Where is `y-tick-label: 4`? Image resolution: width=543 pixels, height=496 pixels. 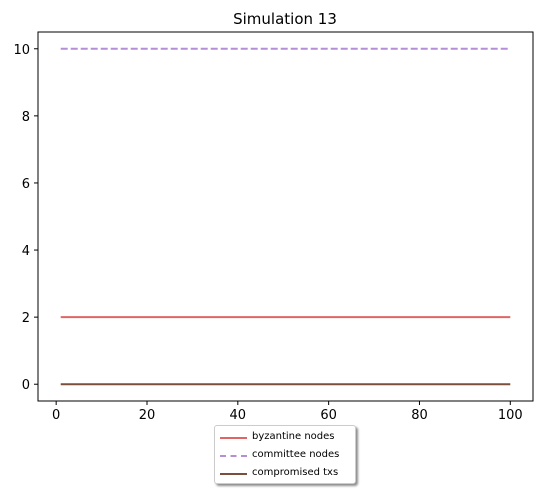 y-tick-label: 4 is located at coordinates (26, 251).